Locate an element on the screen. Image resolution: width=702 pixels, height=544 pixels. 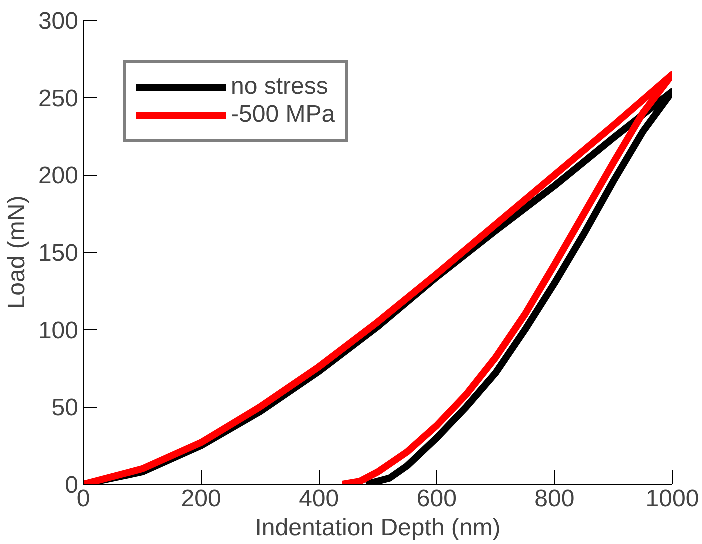
x-tick-label: 200 is located at coordinates (201, 499).